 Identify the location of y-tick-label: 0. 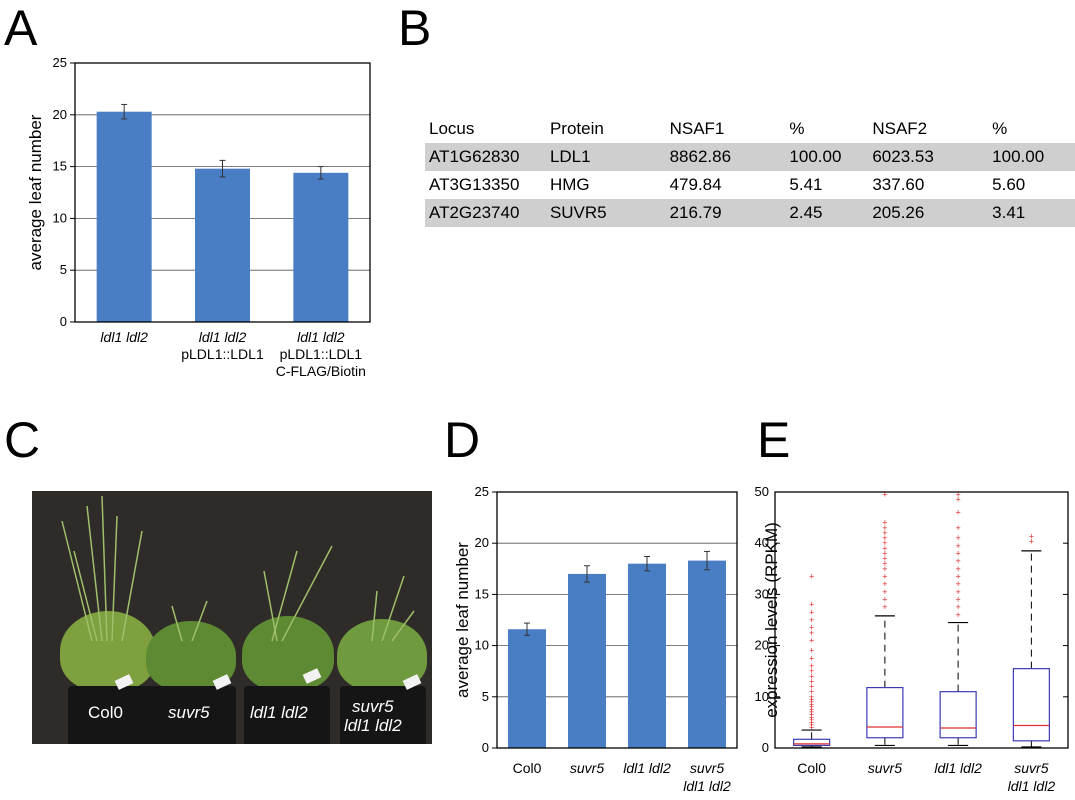
(765, 747).